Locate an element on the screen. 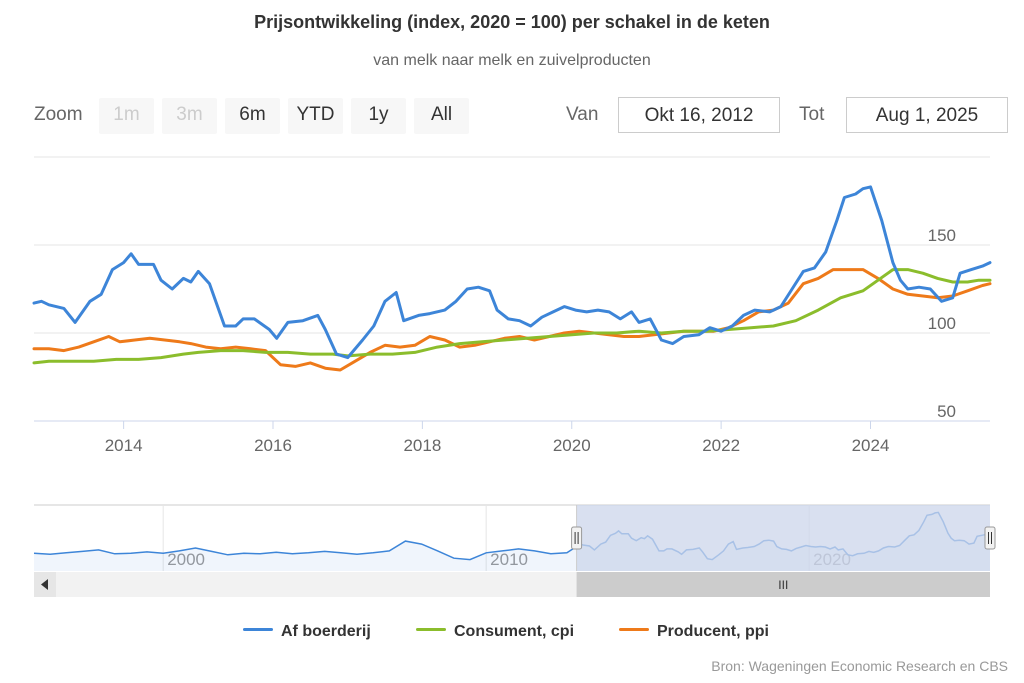 This screenshot has width=1024, height=683. scrollbar-grip-icon: III is located at coordinates (783, 585).